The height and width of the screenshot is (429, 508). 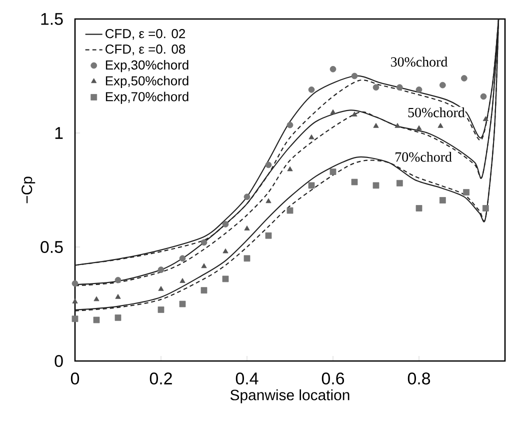 I want to click on legend-label: Exp,70%chord, so click(x=147, y=98).